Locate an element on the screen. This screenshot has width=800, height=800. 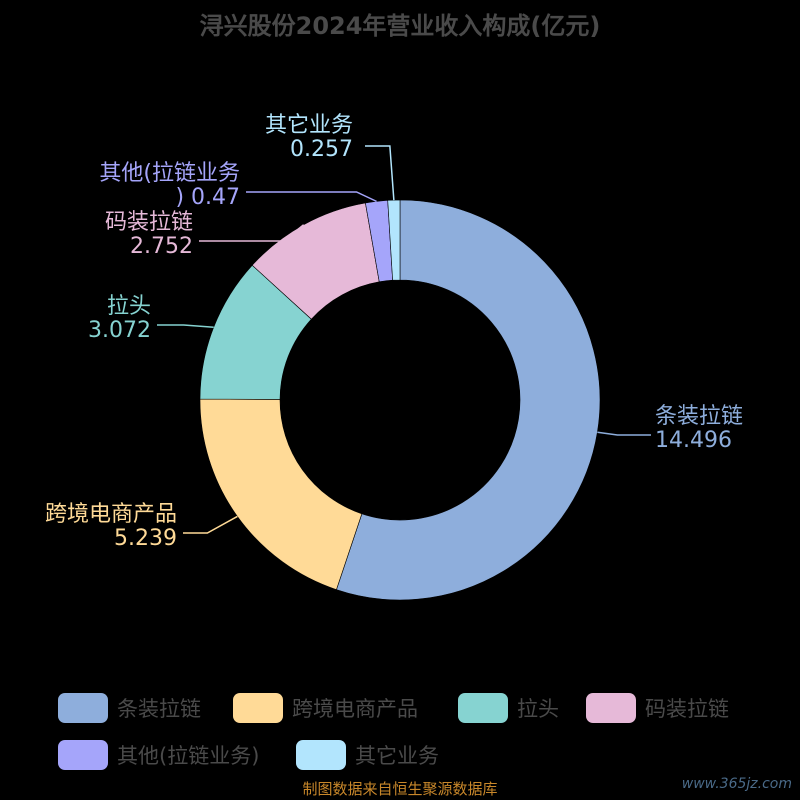
slice-value-label: 14.496 is located at coordinates (693, 440).